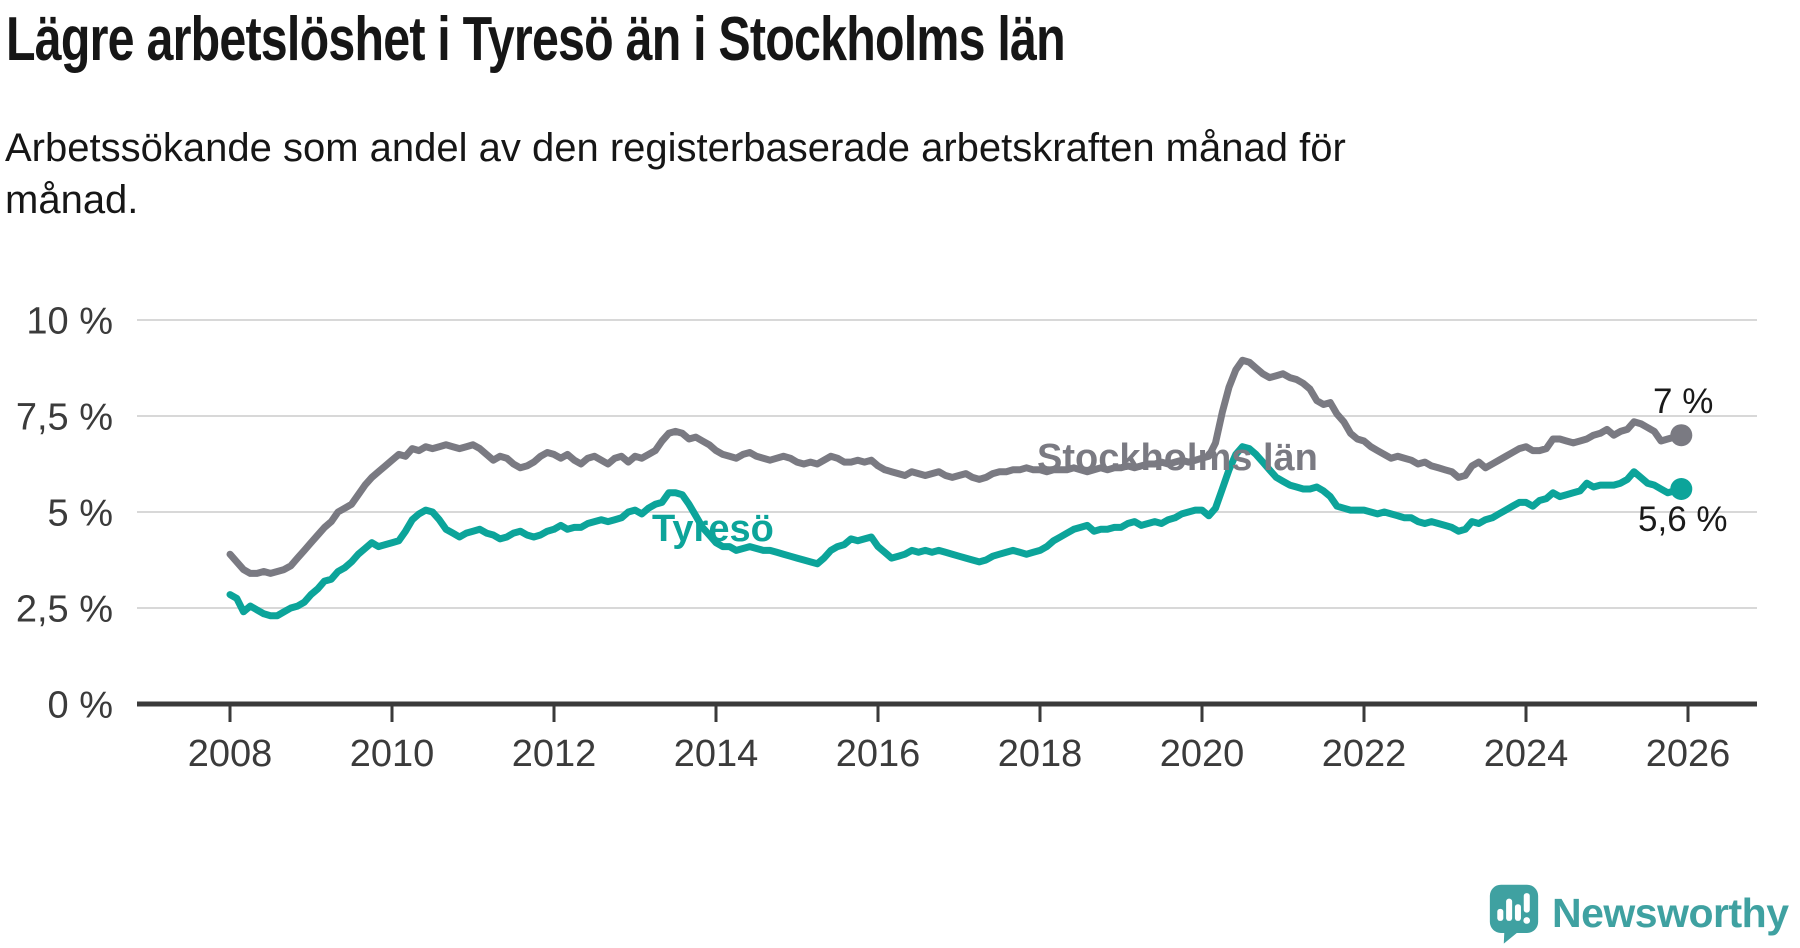  I want to click on newsworthy-logo-text: Newsworthy, so click(1670, 913).